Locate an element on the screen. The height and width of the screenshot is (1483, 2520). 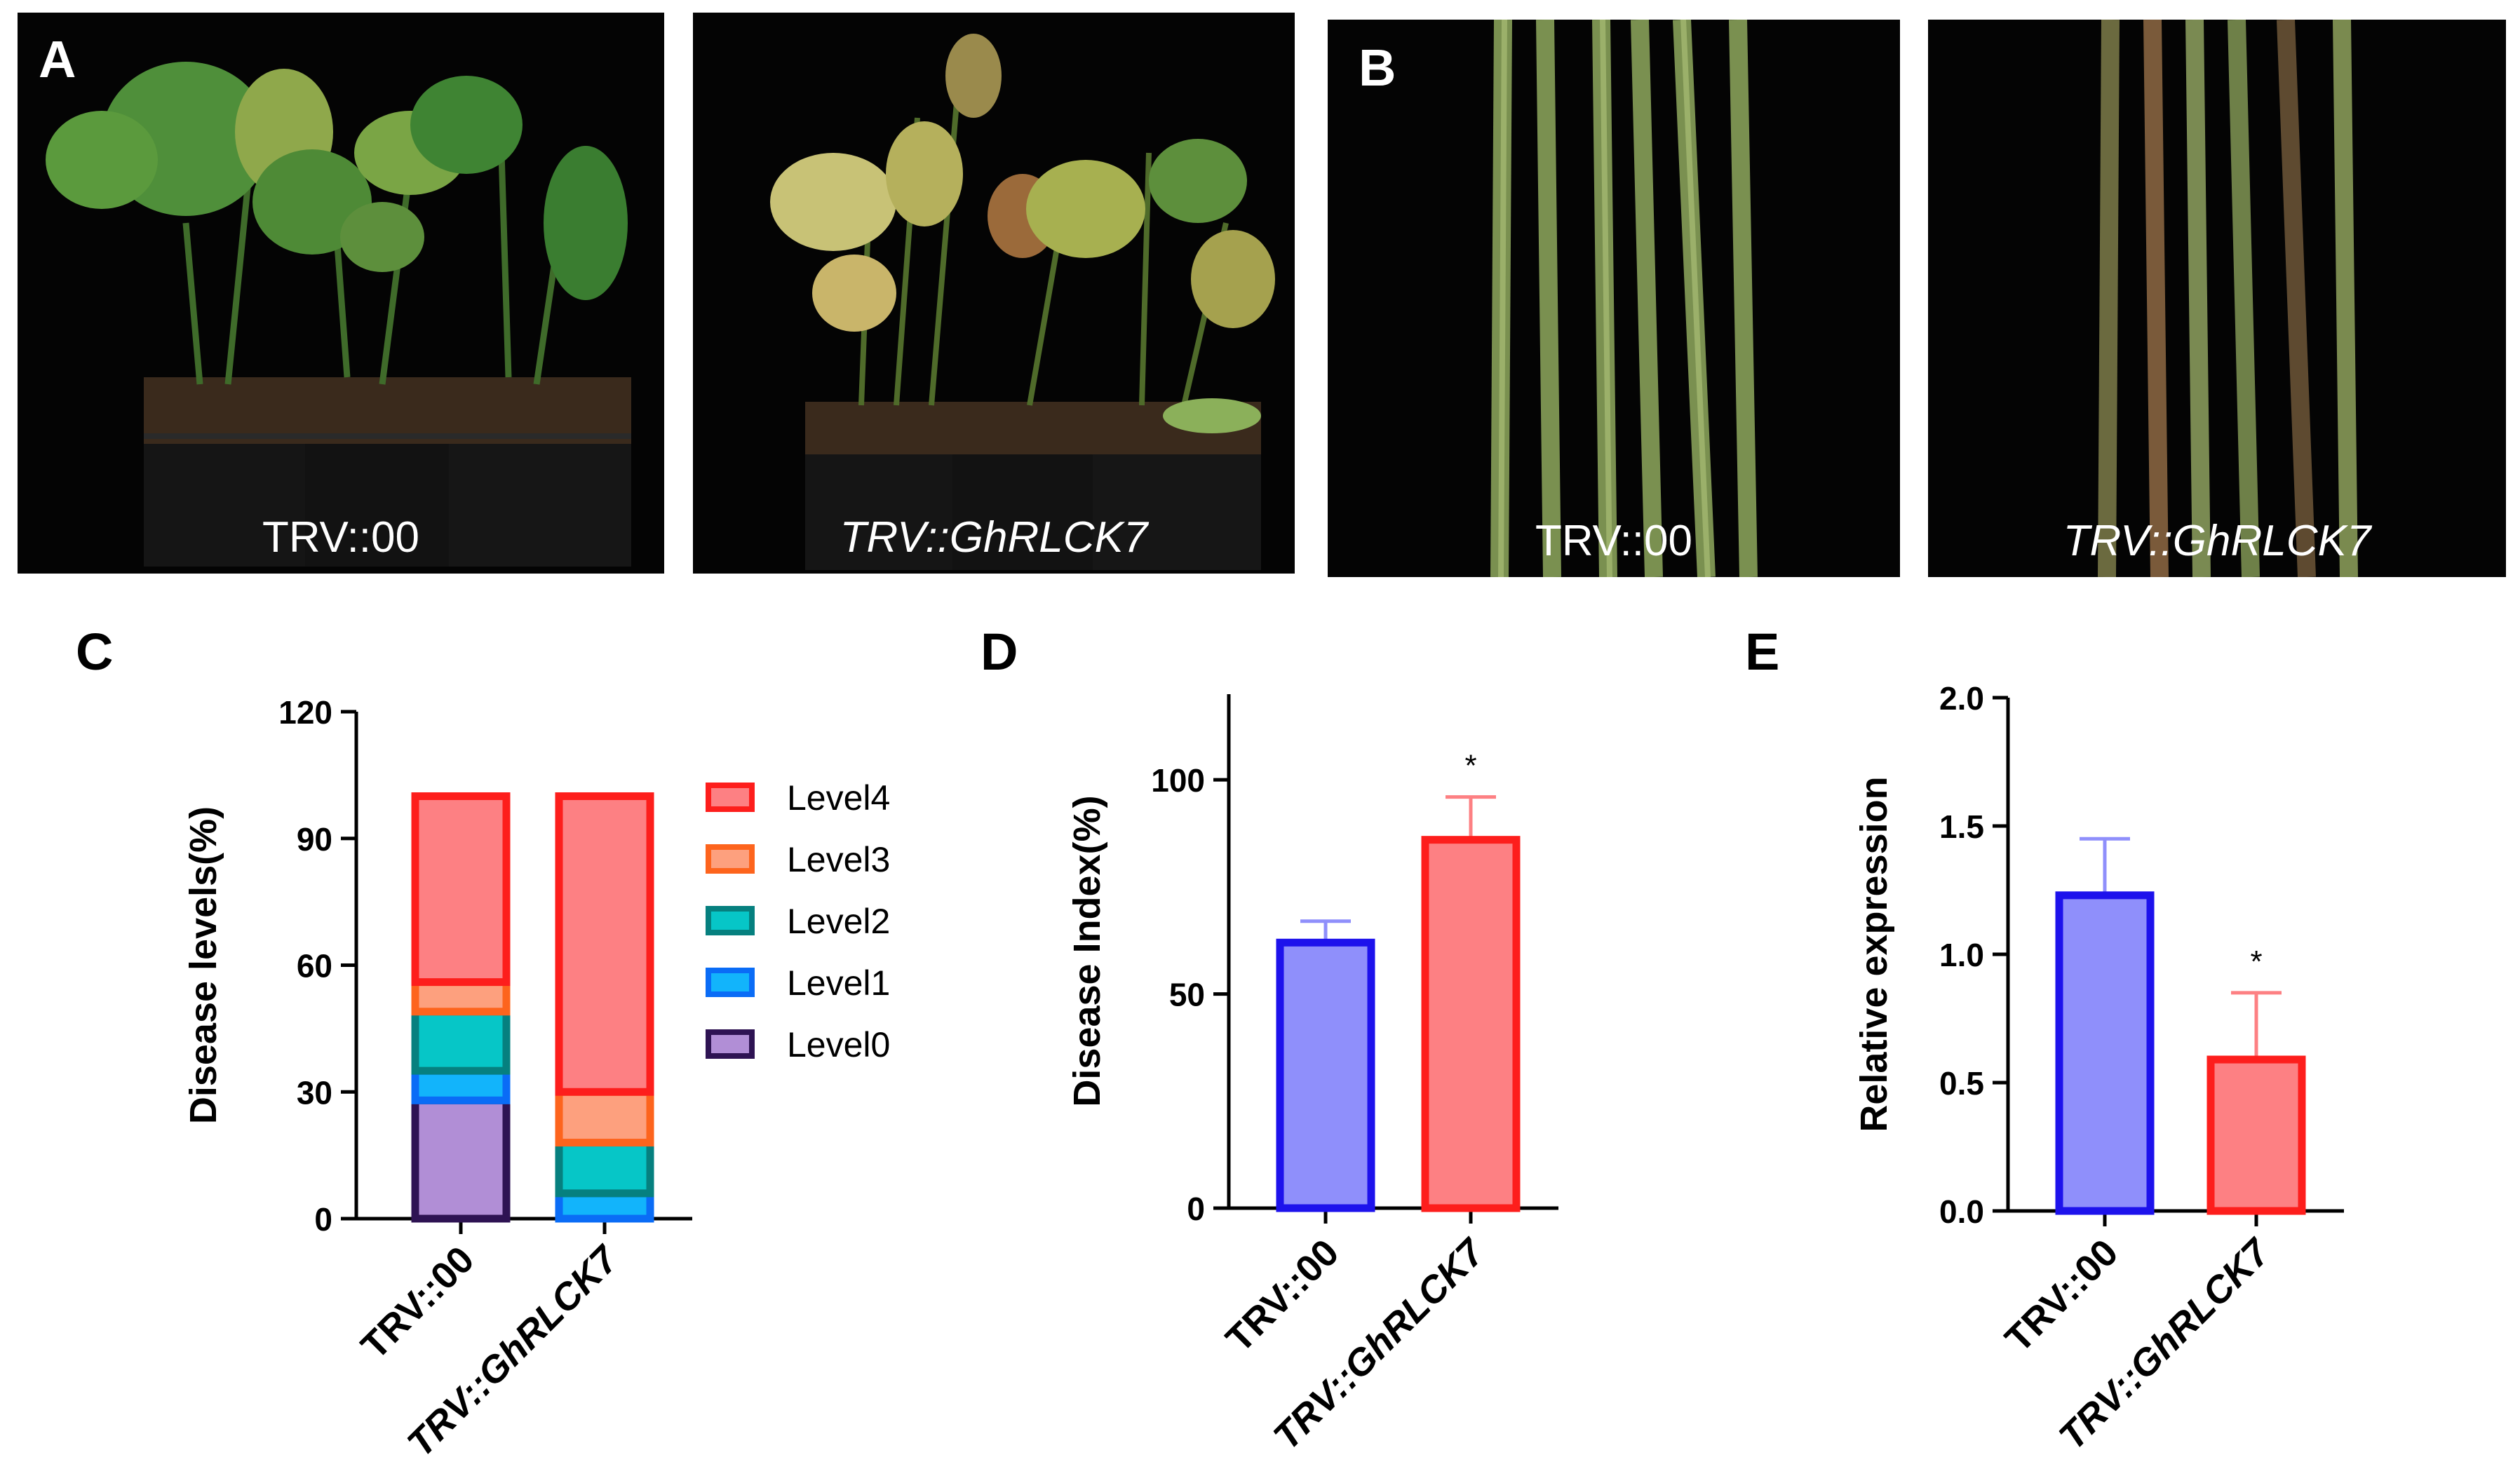
photo-caption-b-left: TRV::00 is located at coordinates (1613, 541).